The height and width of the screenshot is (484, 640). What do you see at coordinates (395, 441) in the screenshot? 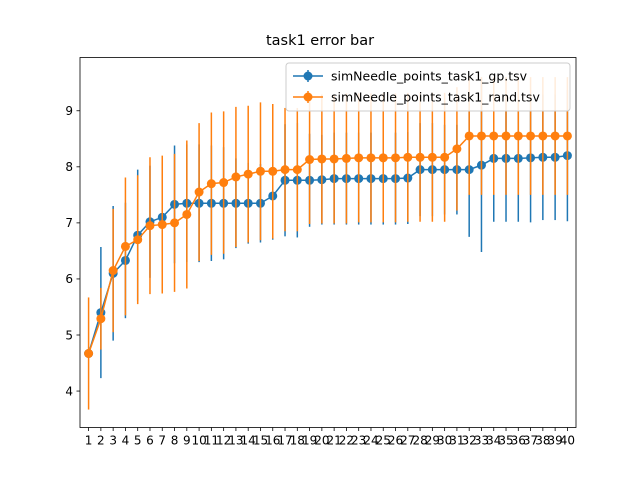
I see `x-tick-label: 26` at bounding box center [395, 441].